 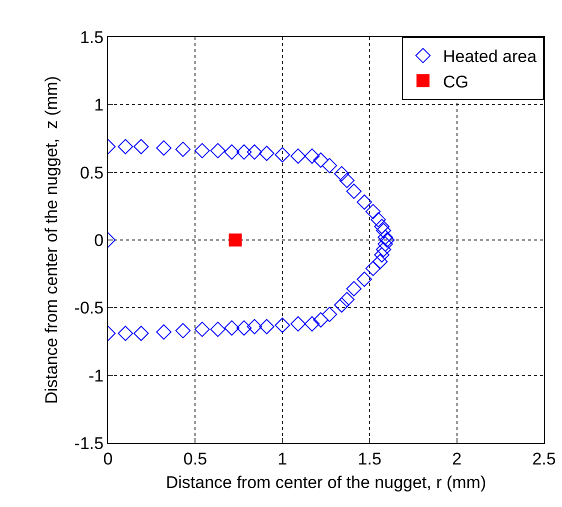 What do you see at coordinates (99, 105) in the screenshot?
I see `y-tick-label: 1` at bounding box center [99, 105].